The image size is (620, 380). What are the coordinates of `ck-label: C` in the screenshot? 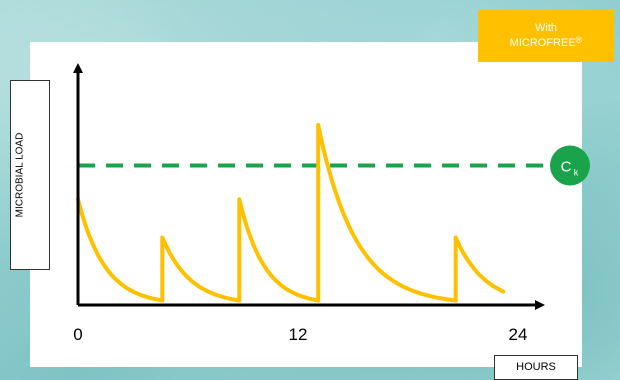 It's located at (566, 167).